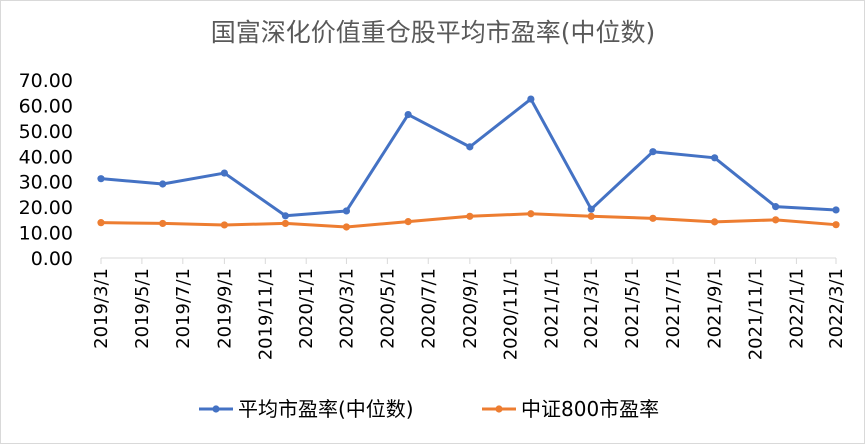 This screenshot has width=865, height=445. I want to click on x-tick-label: 2022/3/1, so click(836, 308).